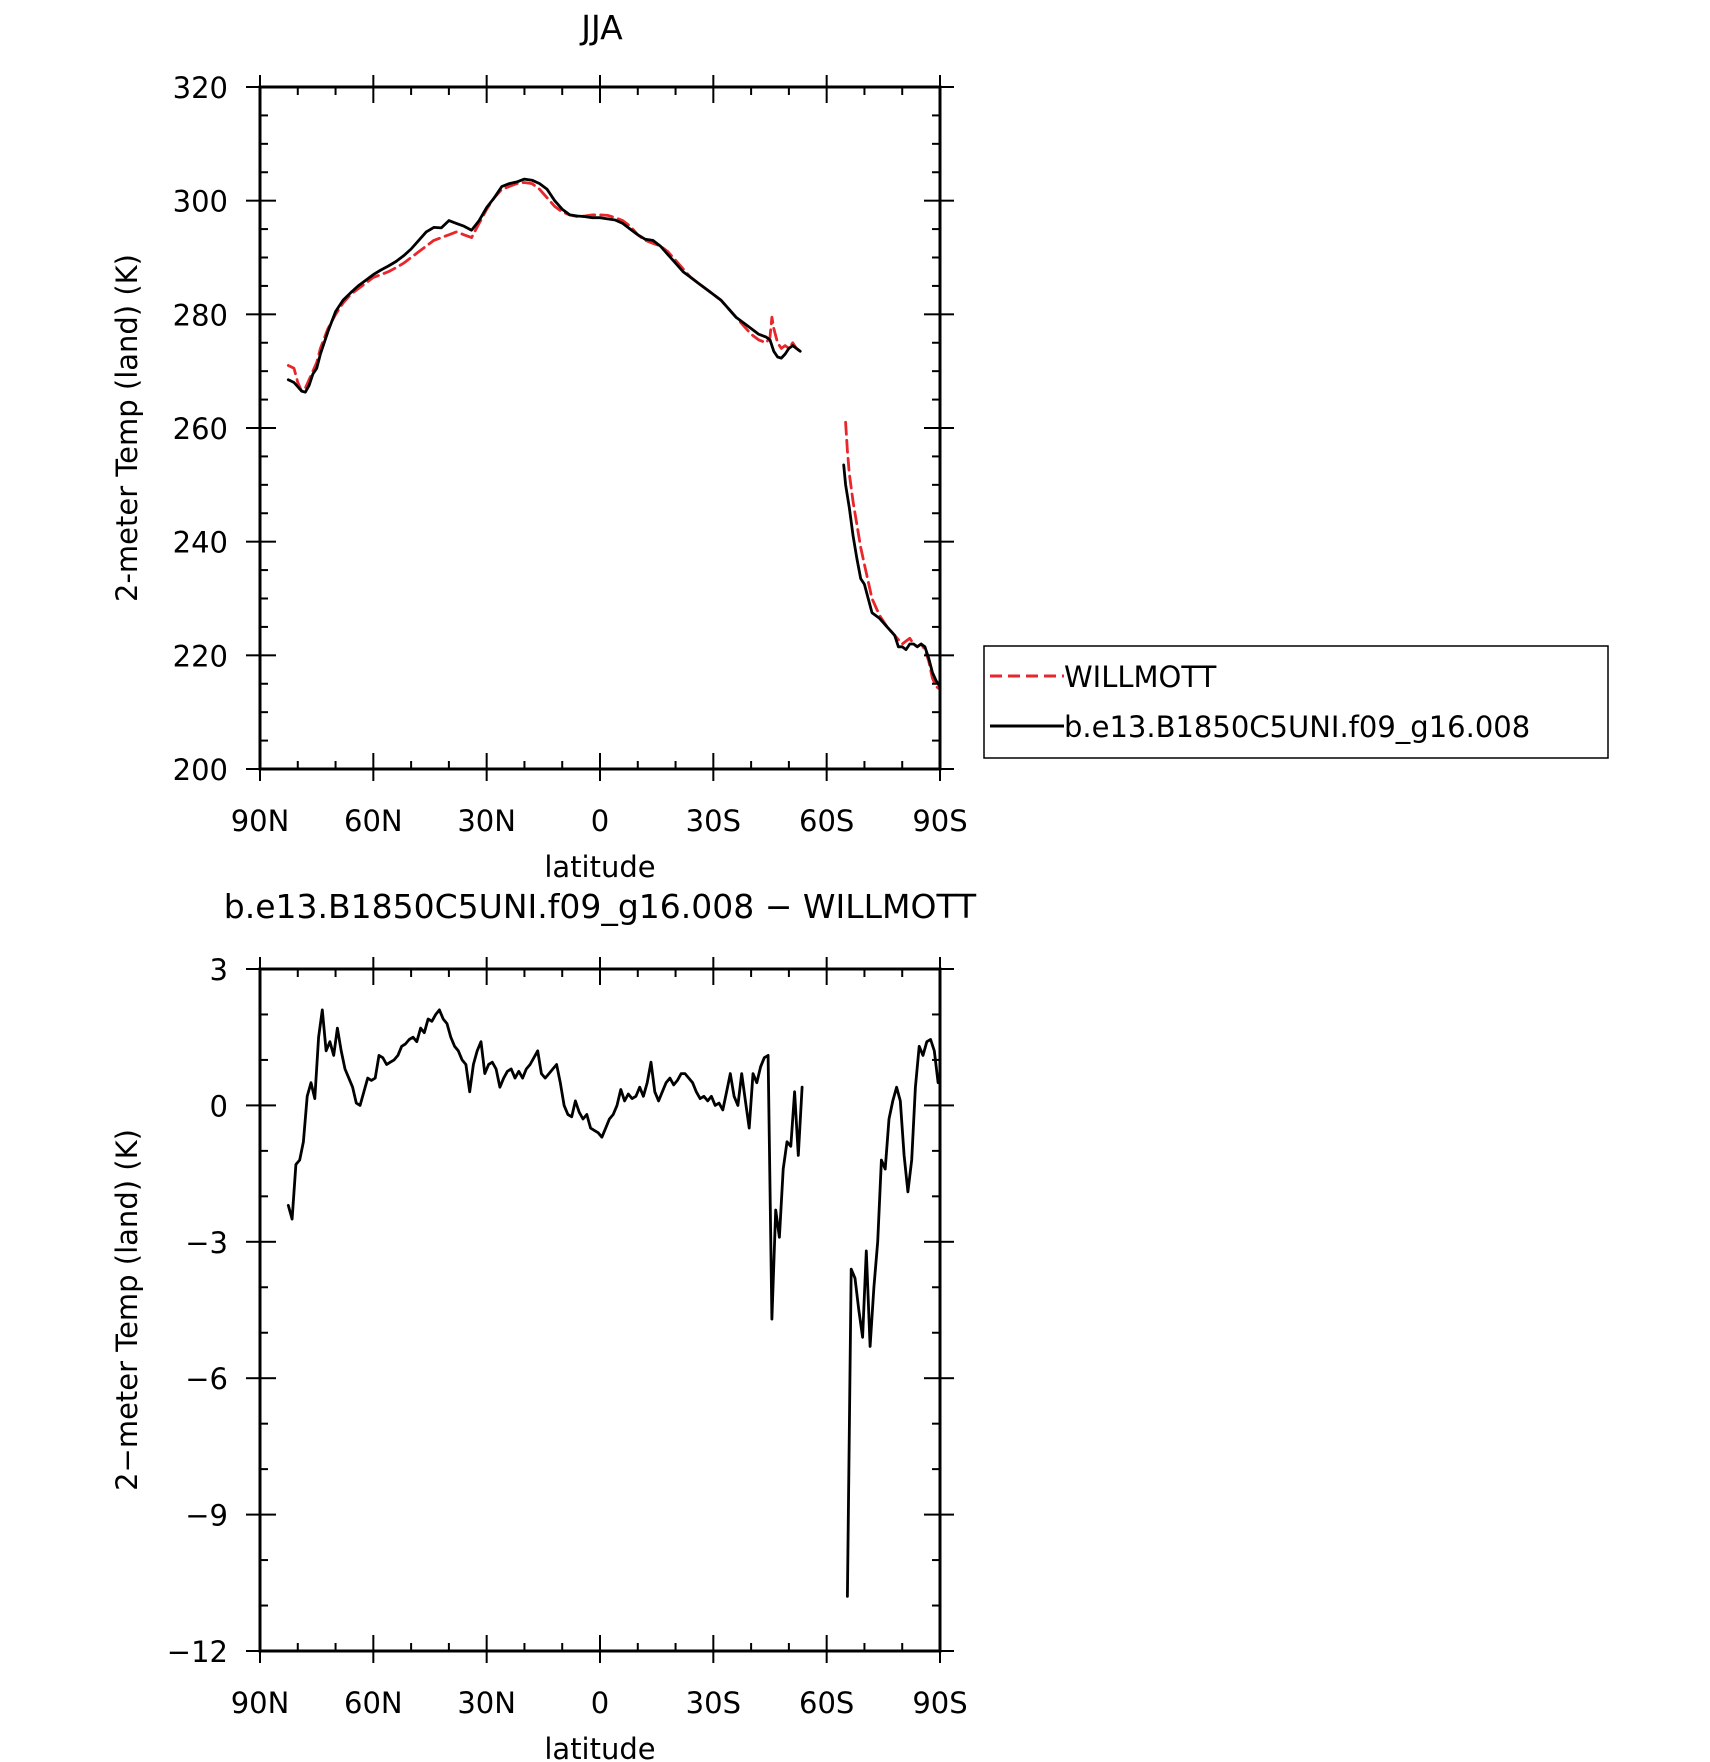 This screenshot has width=1710, height=1762. What do you see at coordinates (200, 543) in the screenshot?
I see `y-tick-label: 240` at bounding box center [200, 543].